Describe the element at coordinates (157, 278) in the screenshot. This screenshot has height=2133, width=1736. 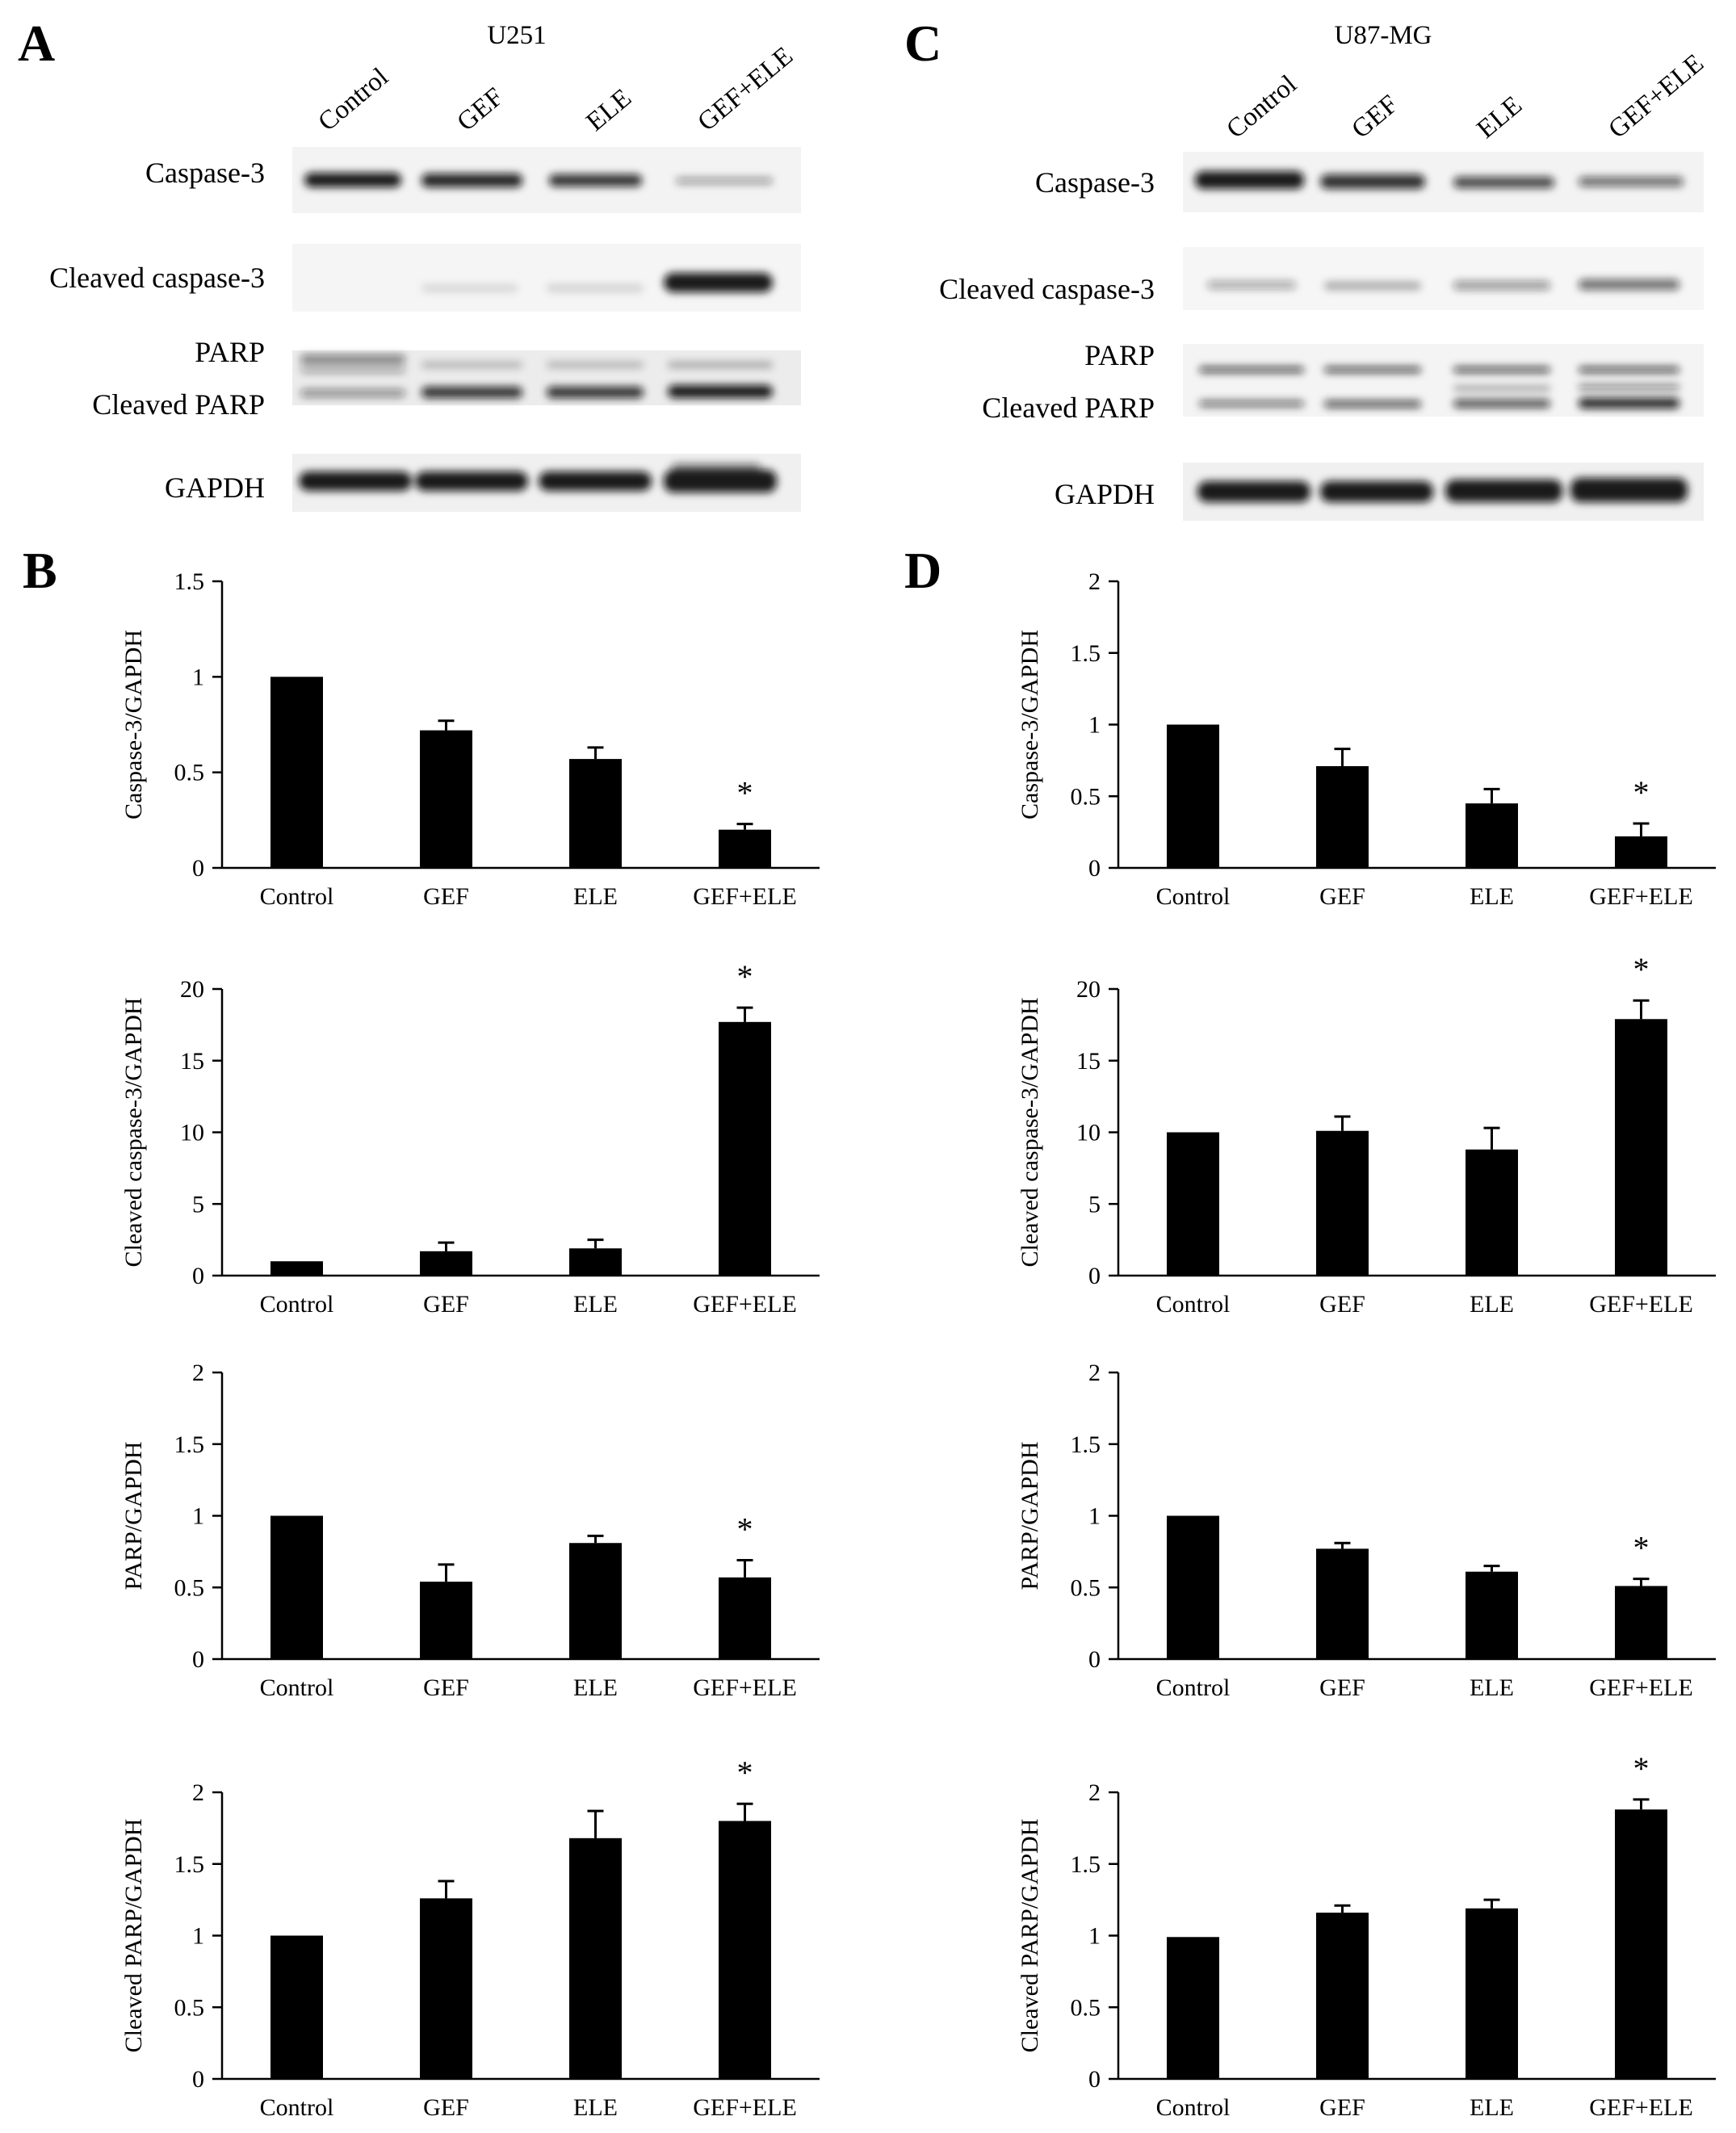
I see `blot-label-cleaved-caspase3-a: Cleaved caspase-3` at that location.